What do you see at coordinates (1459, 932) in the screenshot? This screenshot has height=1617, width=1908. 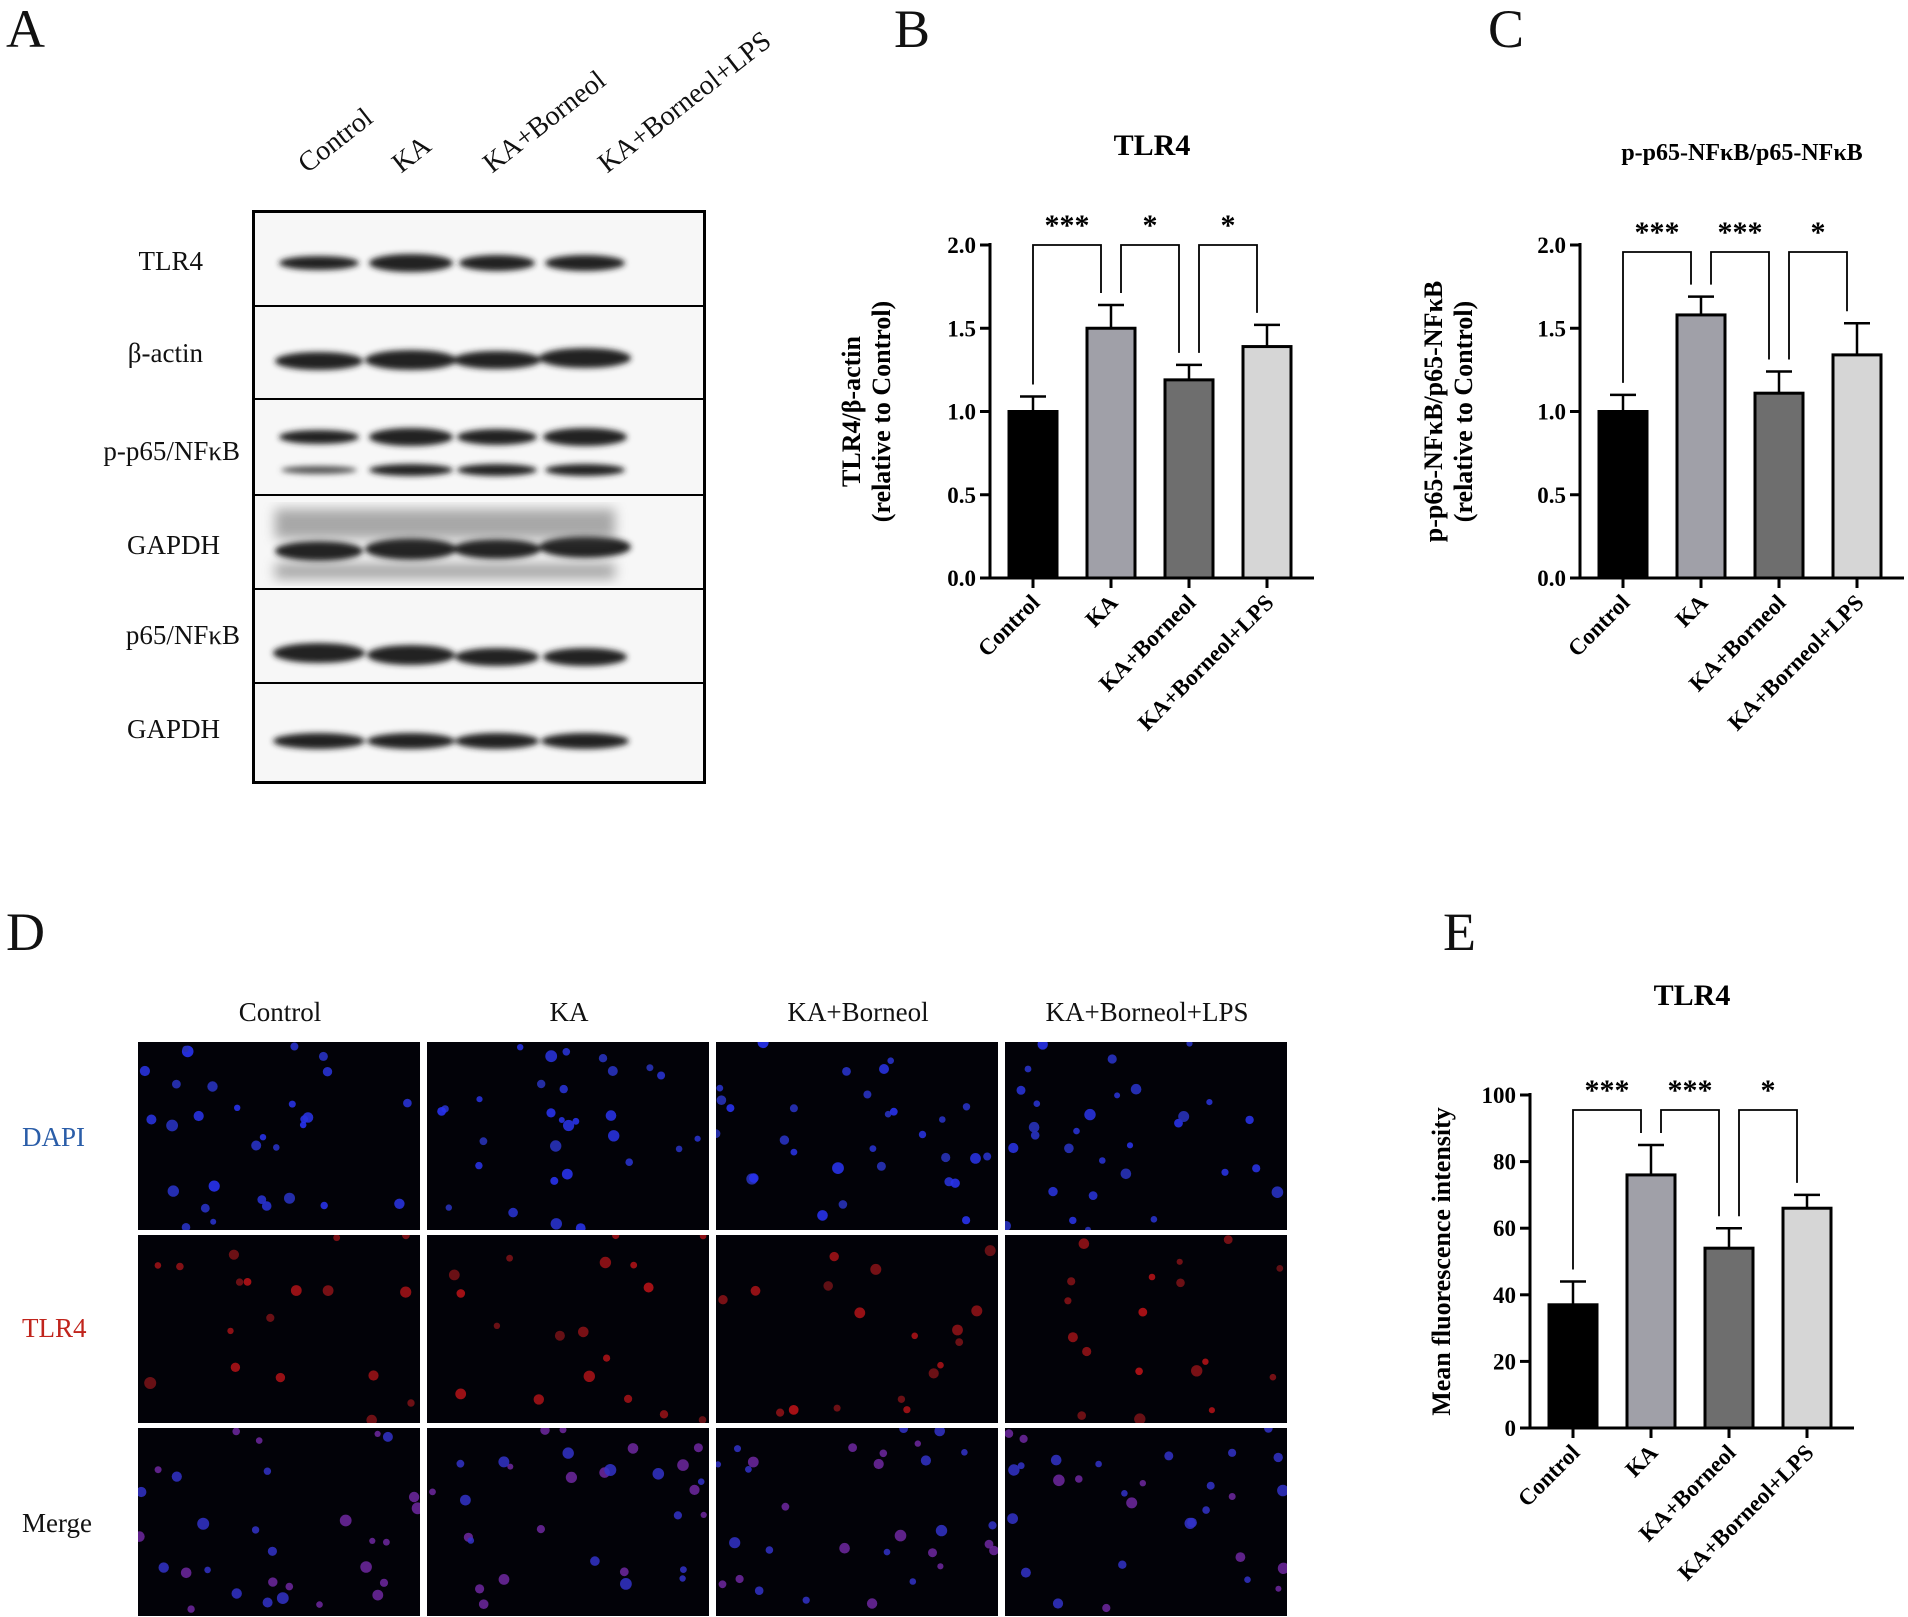 I see `panel-letter-e: E` at bounding box center [1459, 932].